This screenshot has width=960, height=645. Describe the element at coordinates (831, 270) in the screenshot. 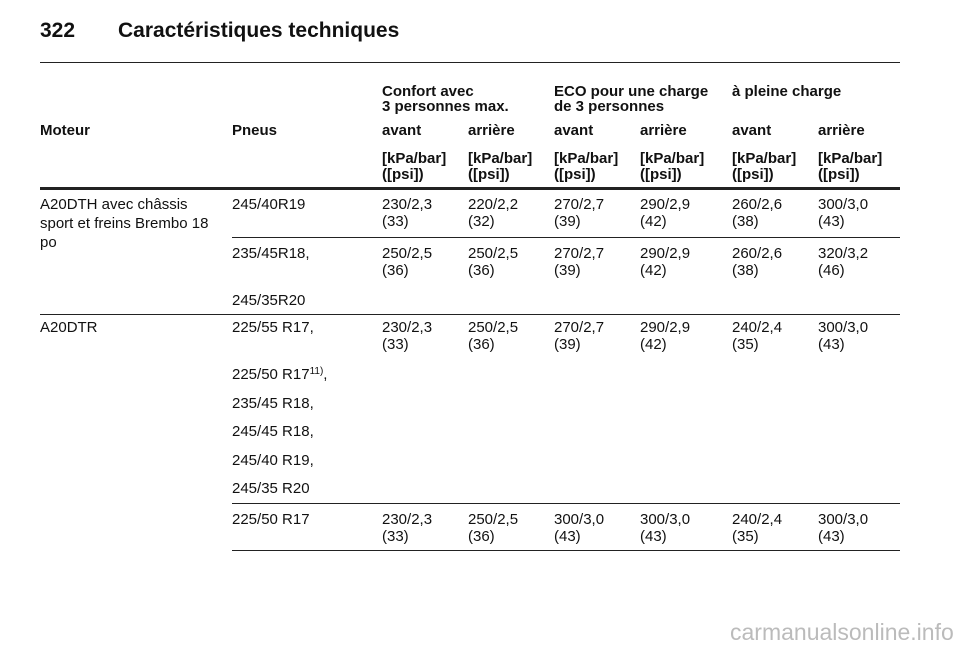

I see `pressure-value: (46)` at that location.